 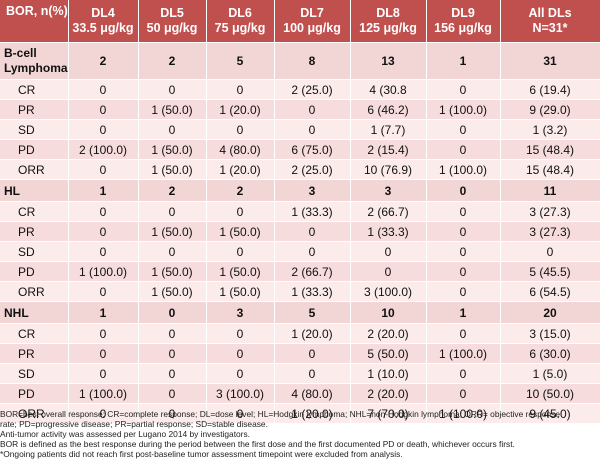 What do you see at coordinates (388, 353) in the screenshot?
I see `table-cell: 5 (50.0)` at bounding box center [388, 353].